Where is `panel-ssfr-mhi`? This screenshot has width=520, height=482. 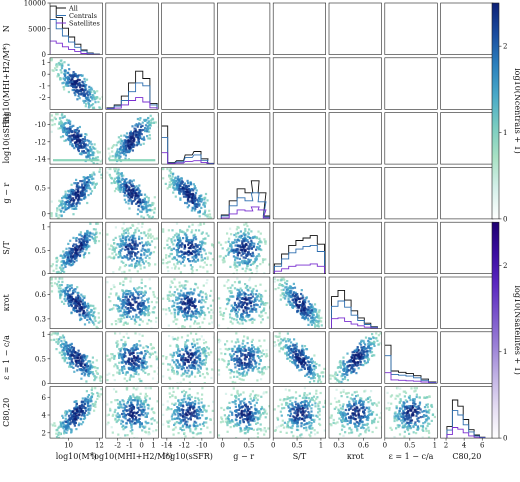
panel-ssfr-mhi is located at coordinates (133, 139).